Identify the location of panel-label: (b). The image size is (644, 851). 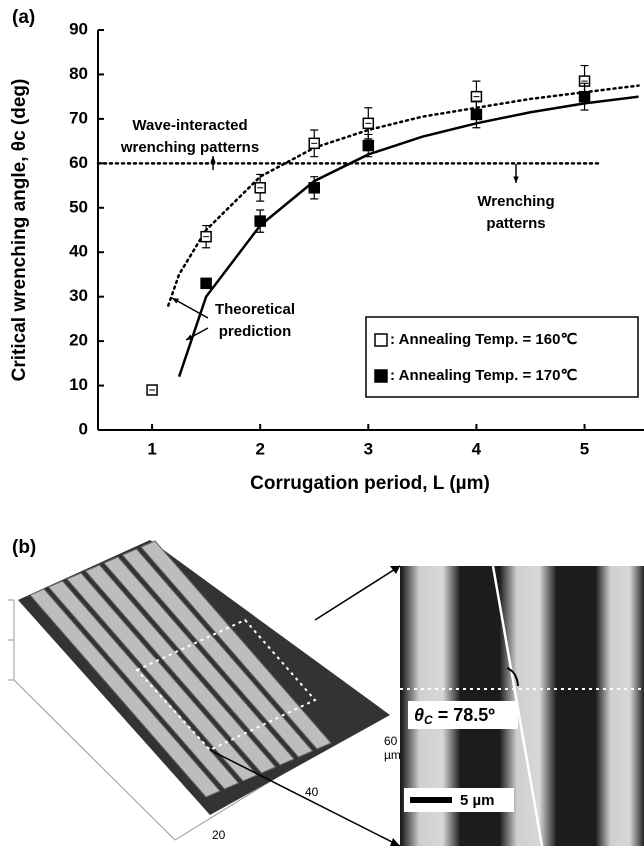
(24, 547).